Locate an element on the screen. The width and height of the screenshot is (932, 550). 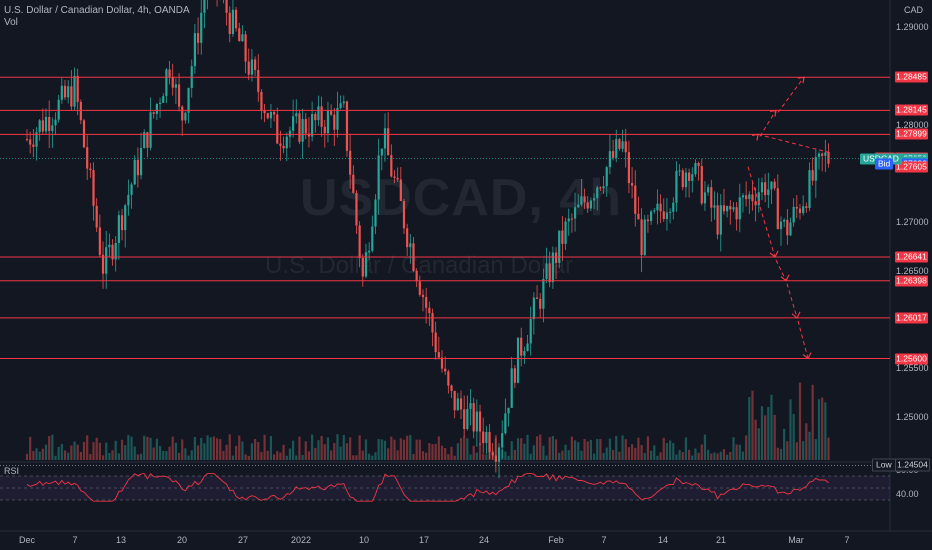
price-tag-low: 1.24504 is located at coordinates (912, 465).